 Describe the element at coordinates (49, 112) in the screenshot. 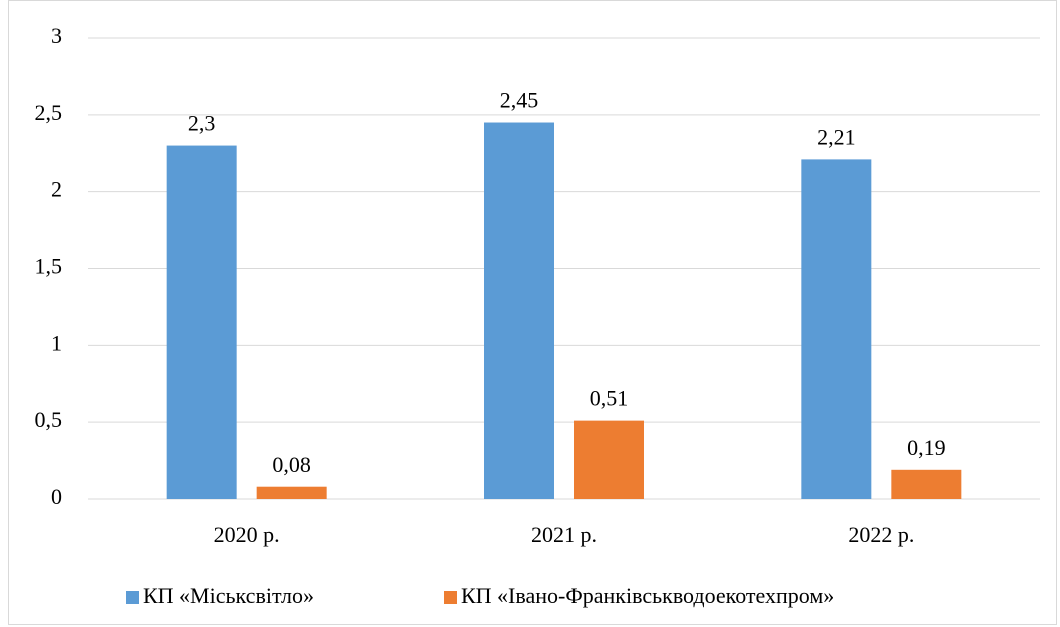

I see `y-tick-label: 2,5` at that location.